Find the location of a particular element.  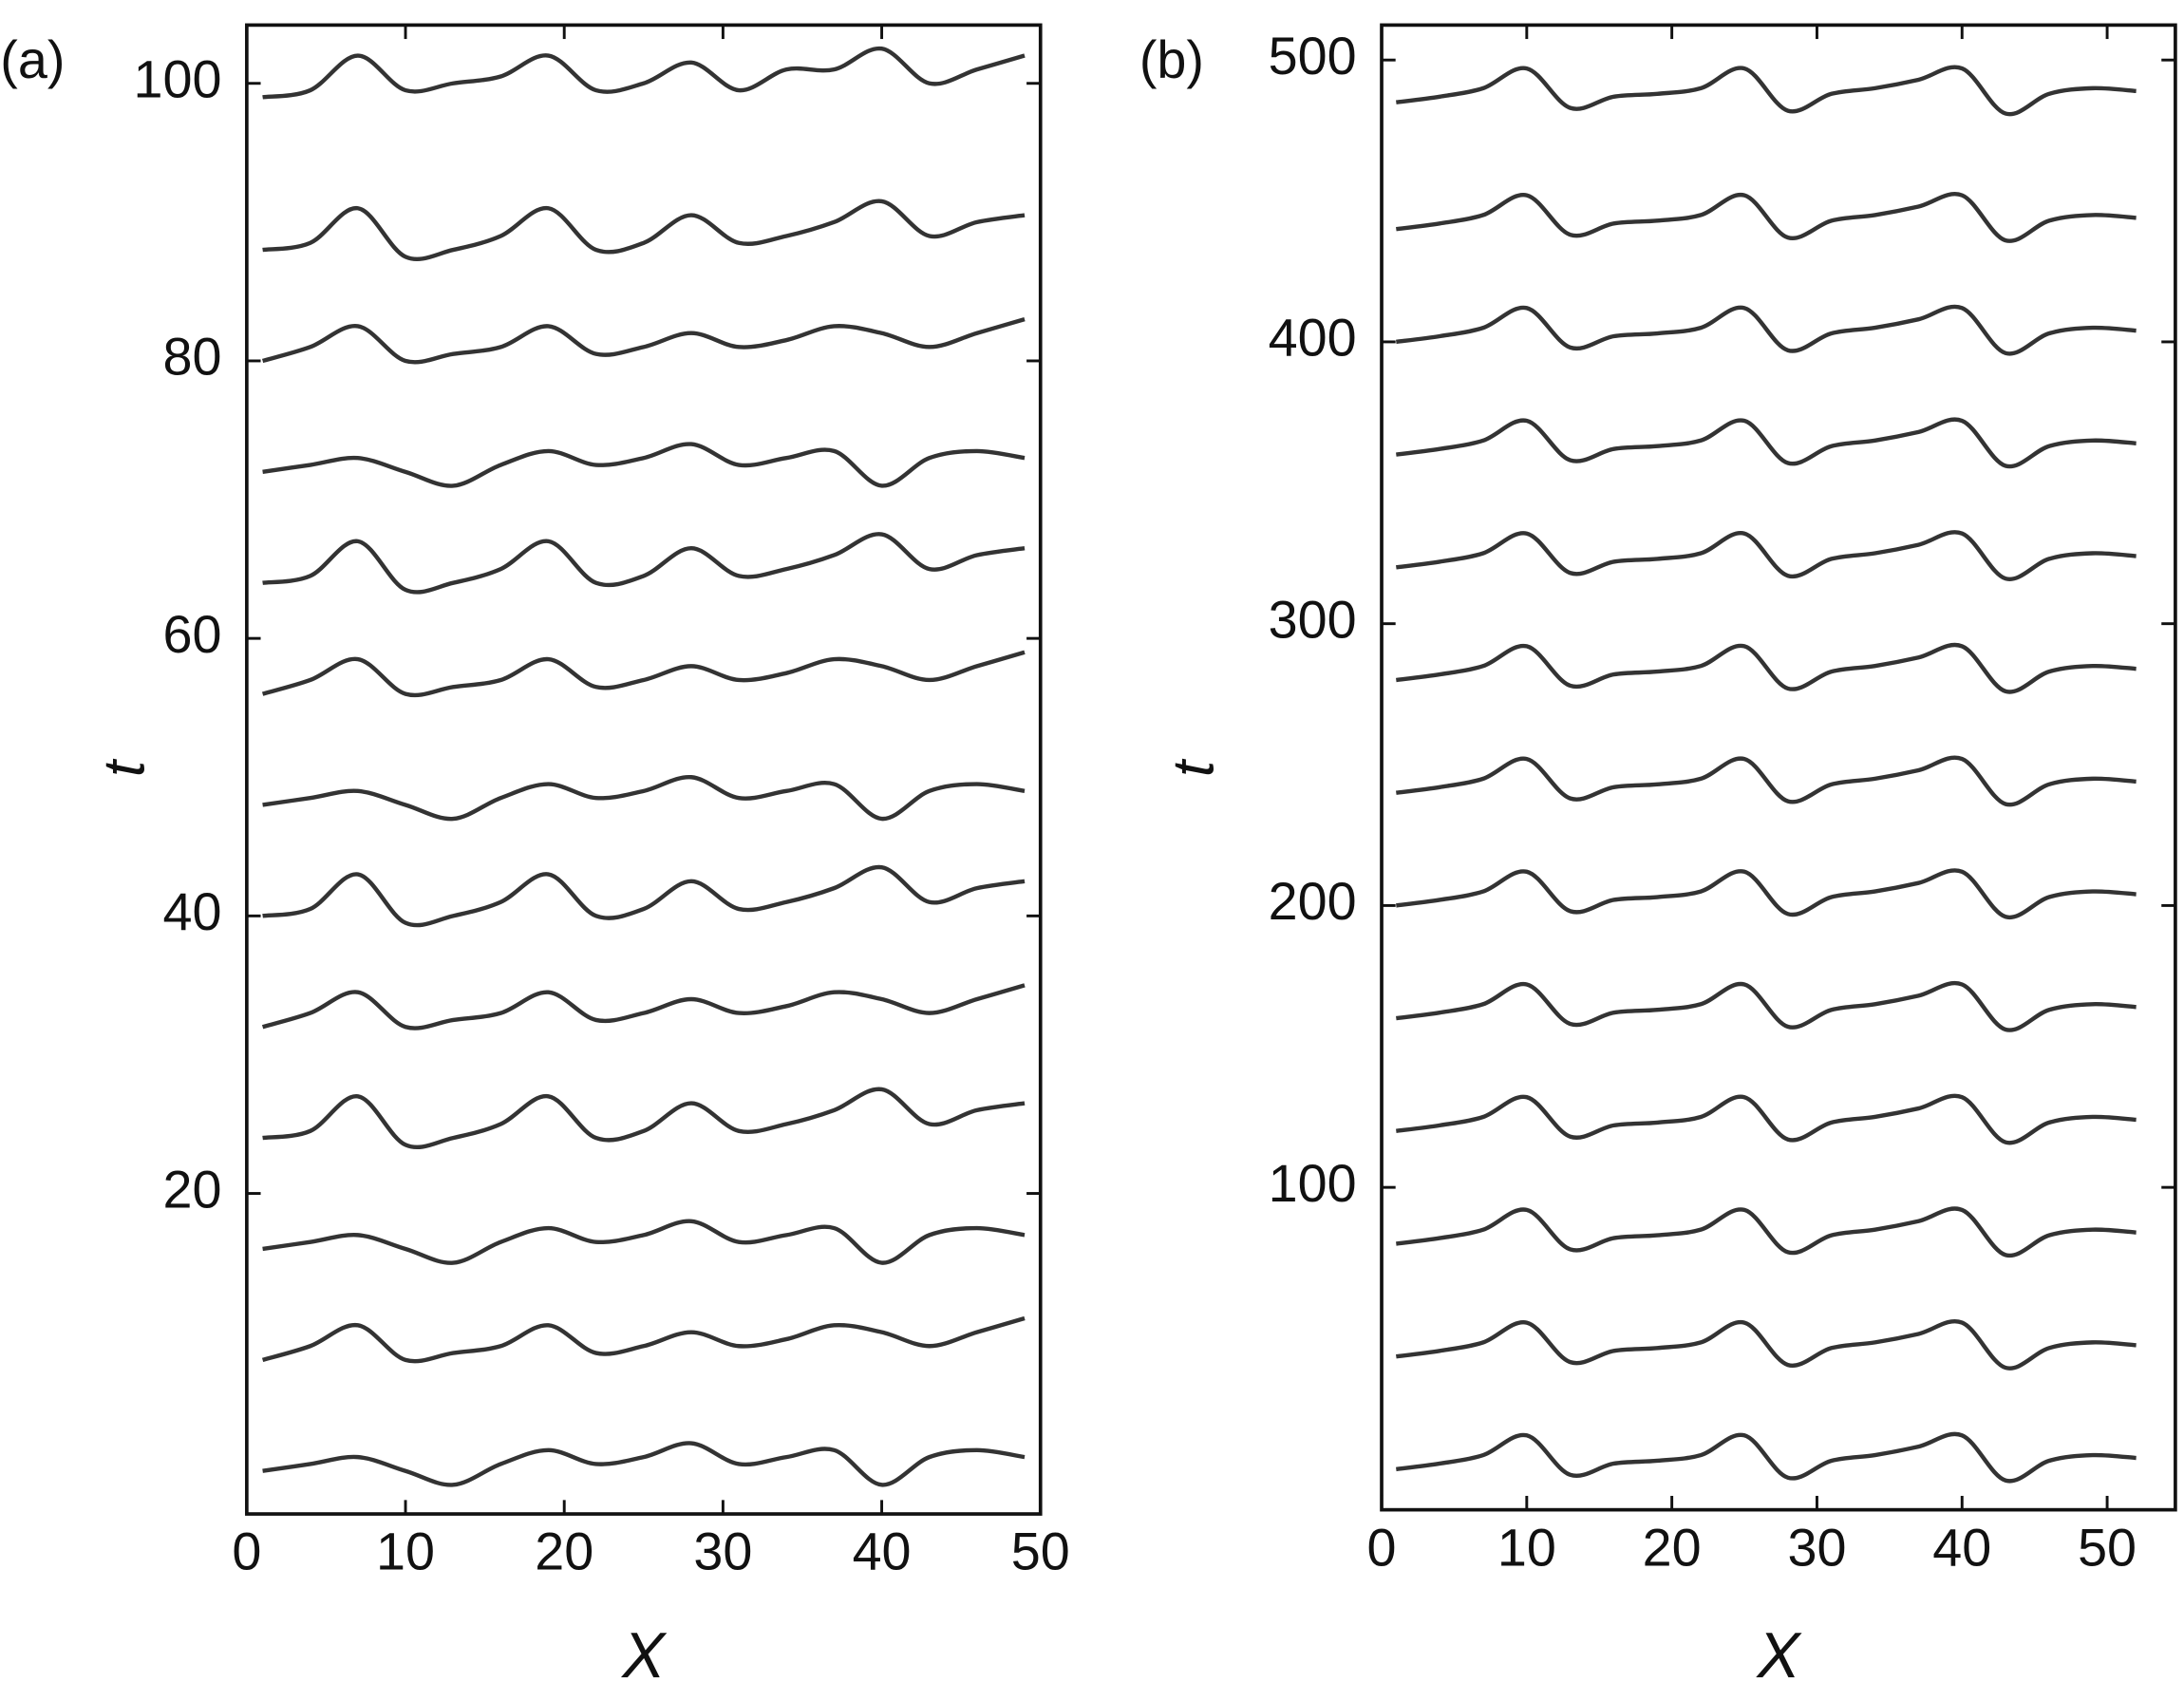

y-tick-label: 80 is located at coordinates (192, 357).